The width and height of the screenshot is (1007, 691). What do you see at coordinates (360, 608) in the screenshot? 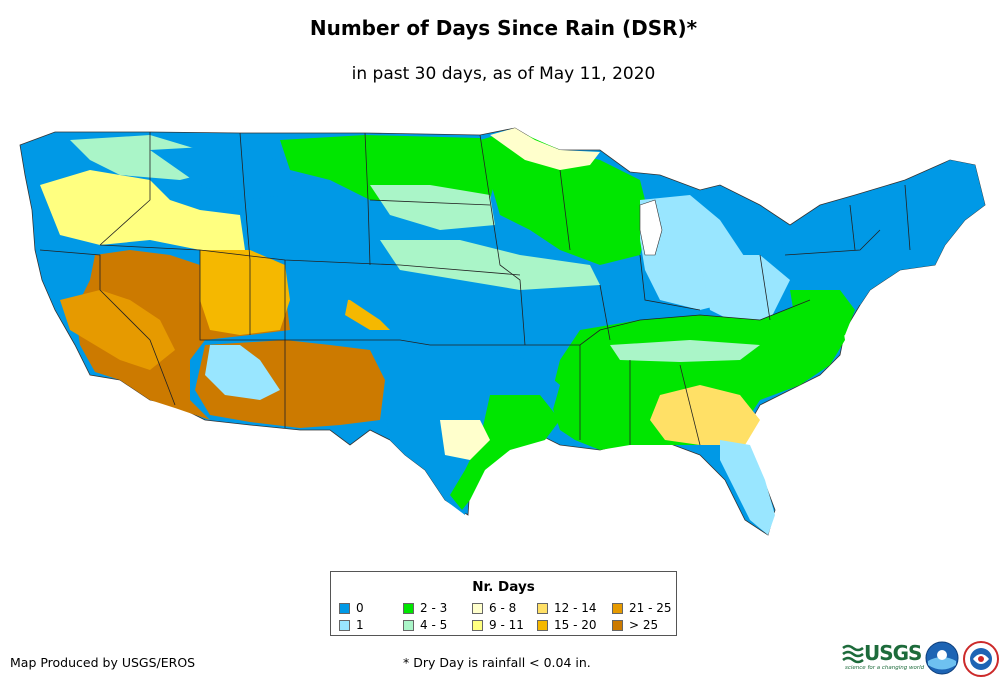
I see `legend-label: 0` at bounding box center [360, 608].